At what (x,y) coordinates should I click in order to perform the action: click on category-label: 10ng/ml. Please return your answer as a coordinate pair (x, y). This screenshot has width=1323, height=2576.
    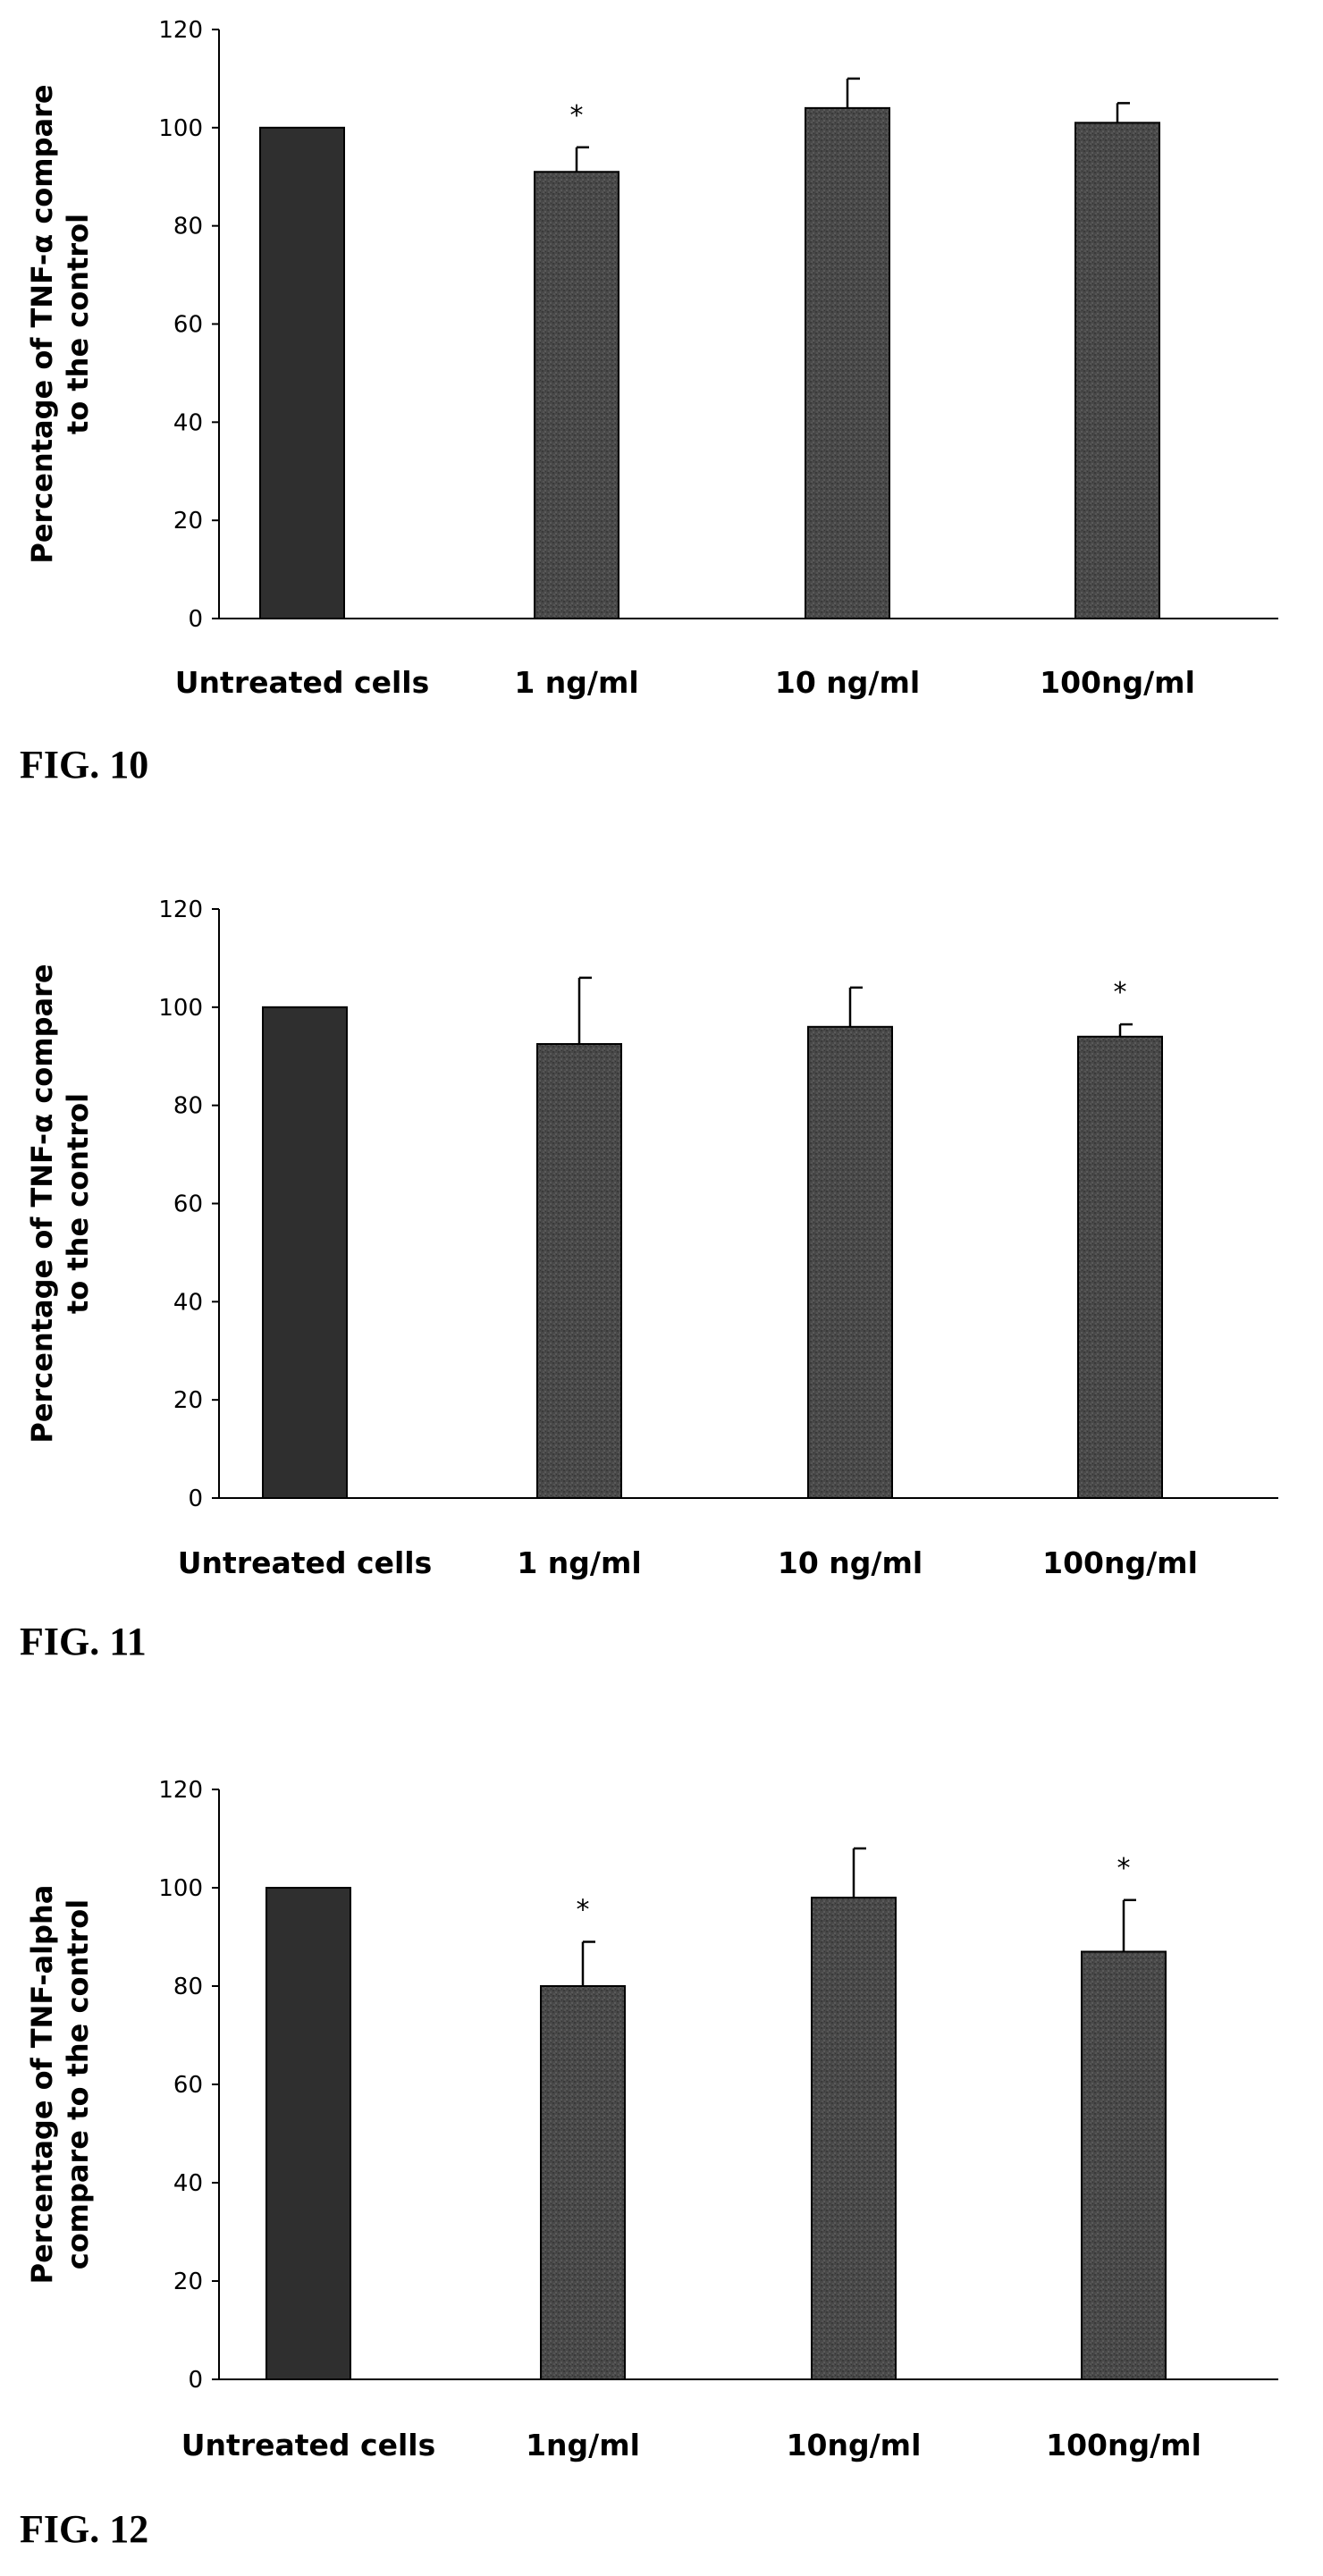
    Looking at the image, I should click on (855, 2445).